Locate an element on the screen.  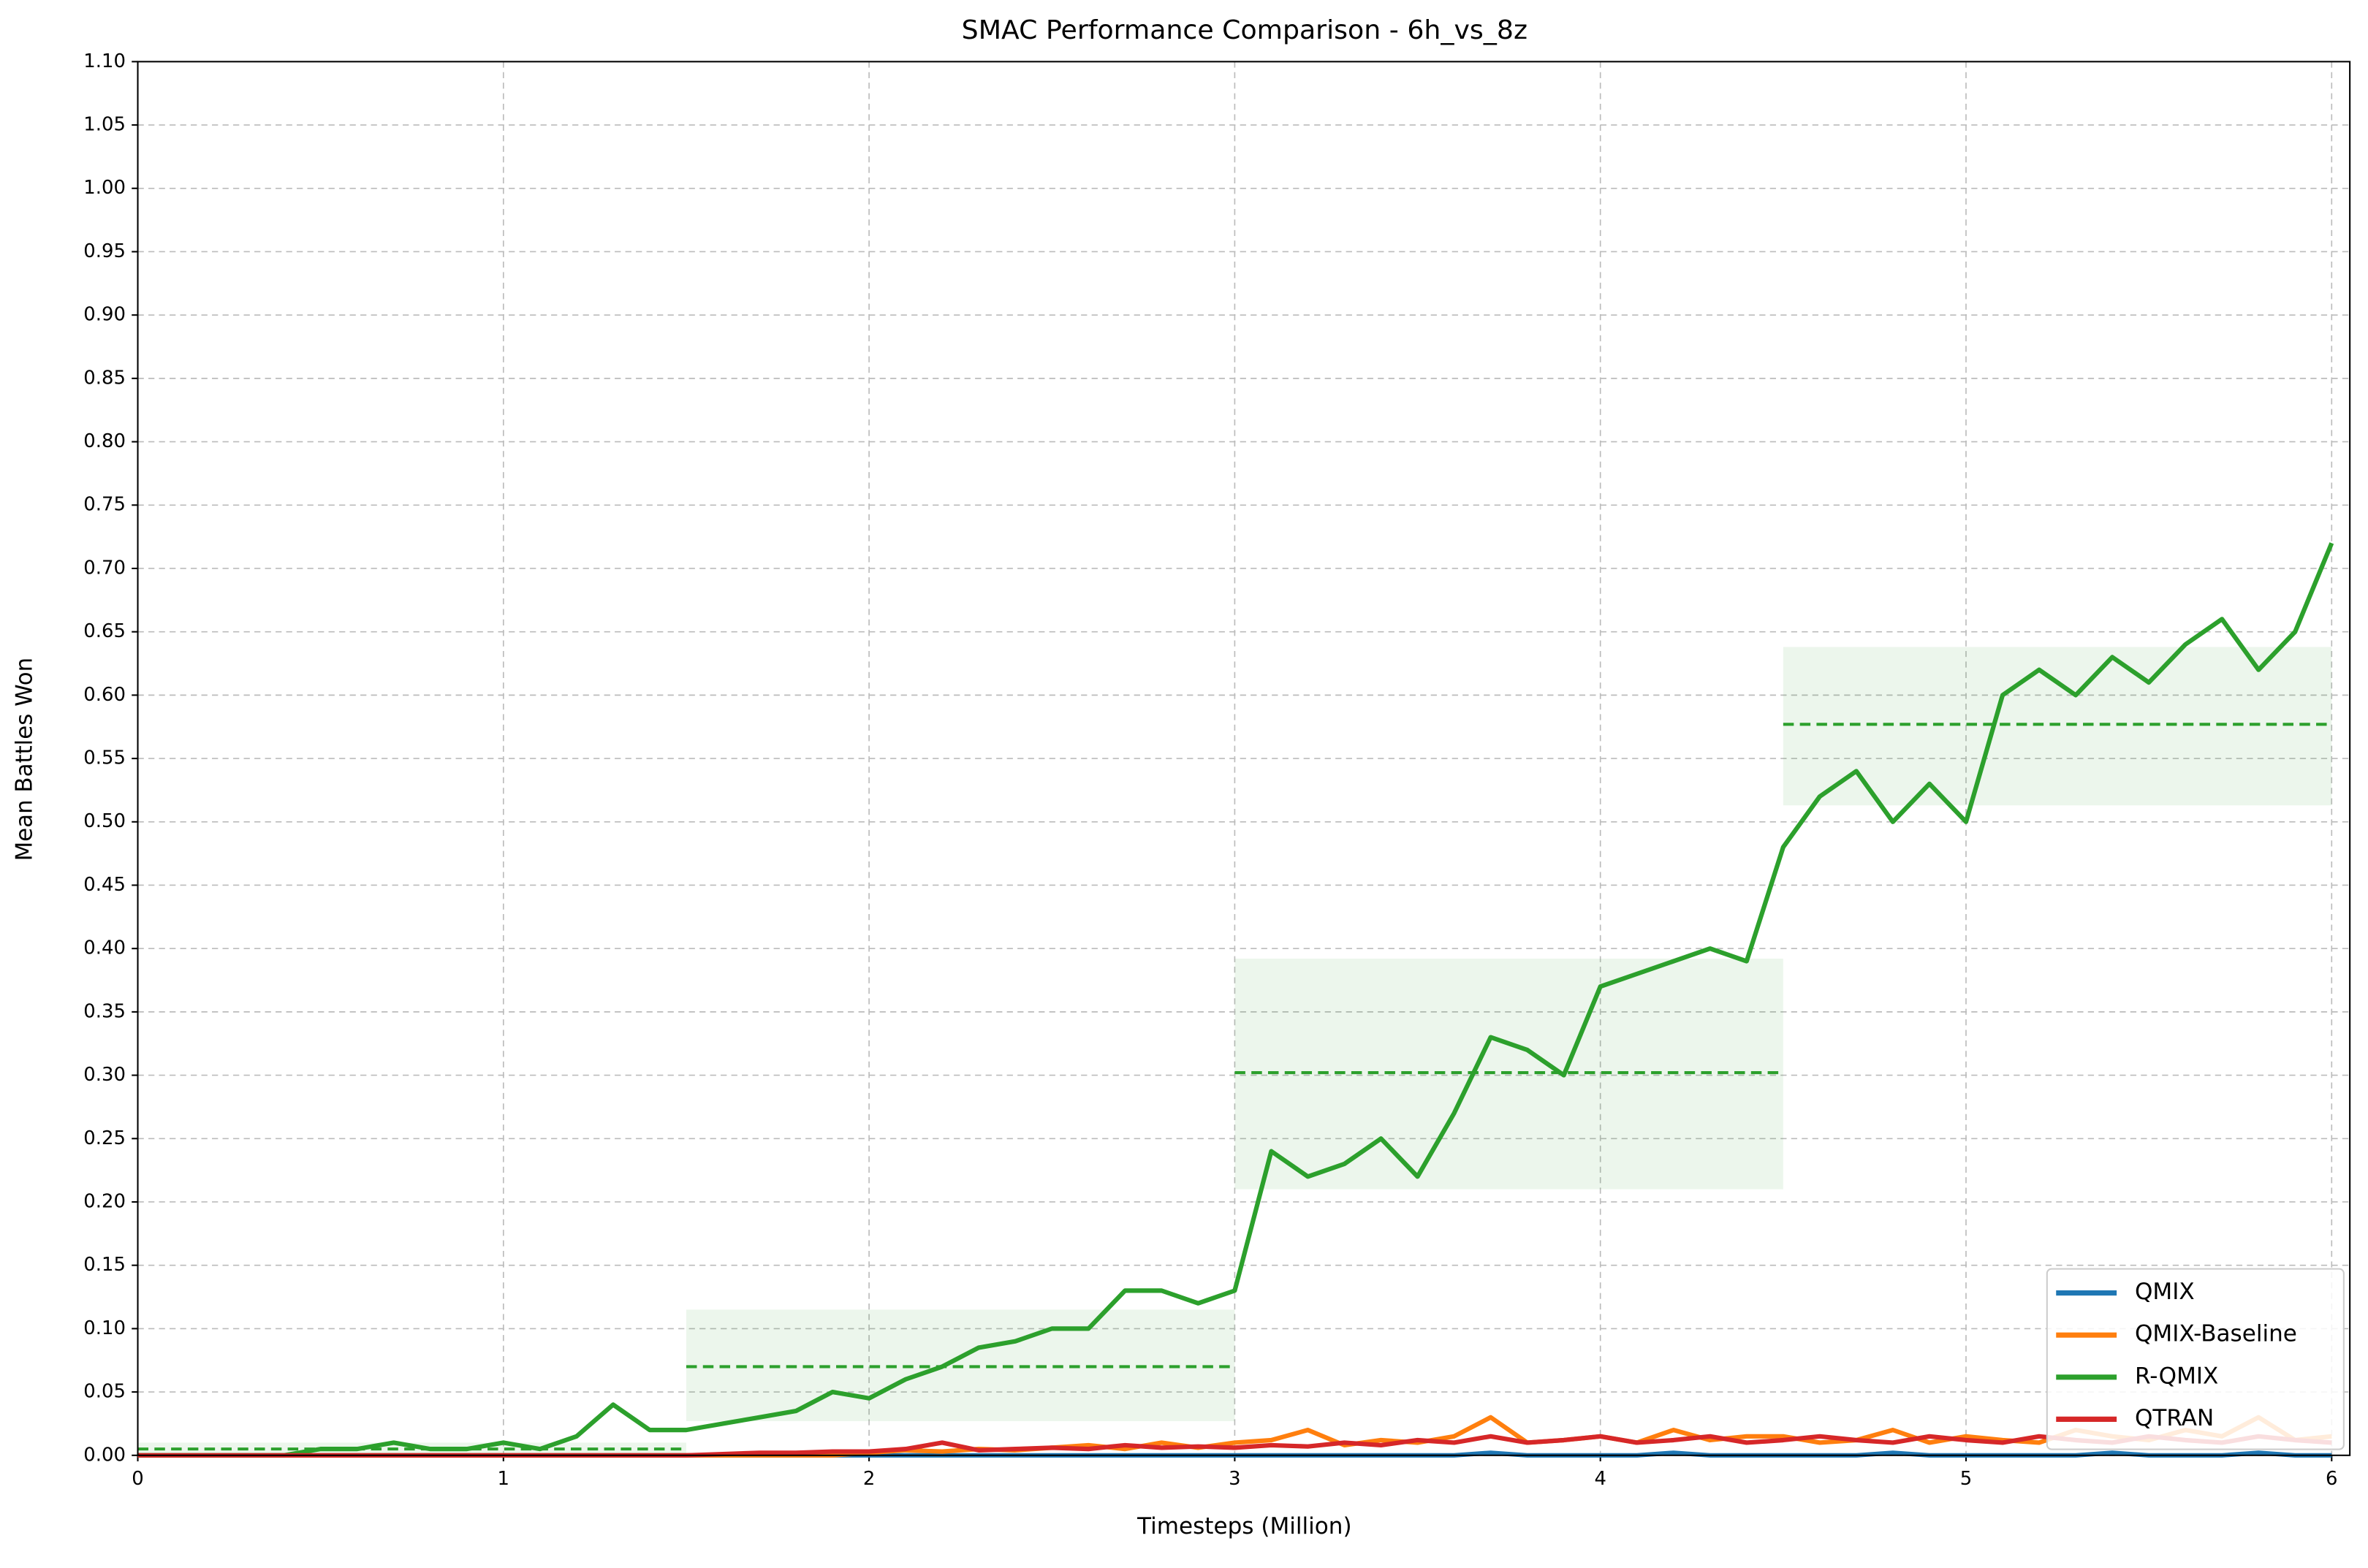
y-tick-label: 0.40 is located at coordinates (104, 948).